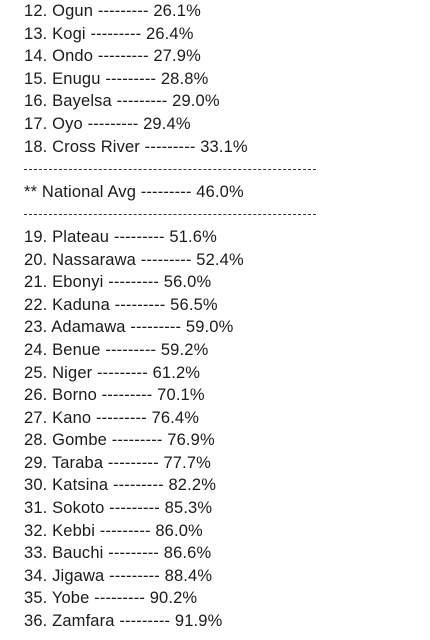  Describe the element at coordinates (119, 440) in the screenshot. I see `list-item: 28. Gombe --------- 76.9%` at that location.